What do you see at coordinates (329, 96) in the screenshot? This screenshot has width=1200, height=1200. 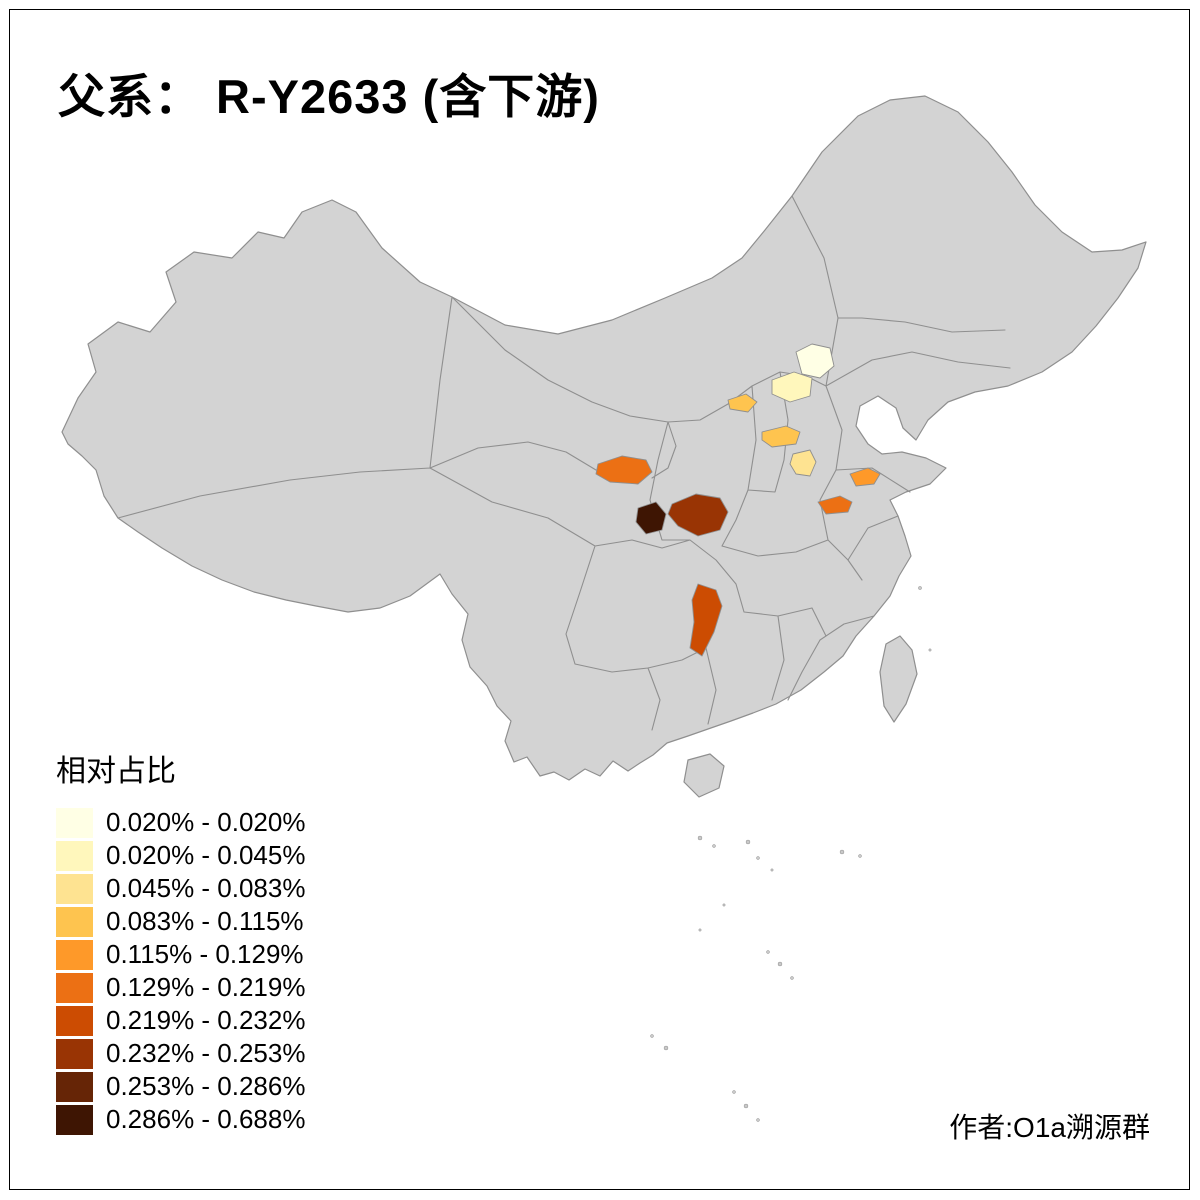 I see `figure-title: 父系： R-Y2633 (含下游)` at bounding box center [329, 96].